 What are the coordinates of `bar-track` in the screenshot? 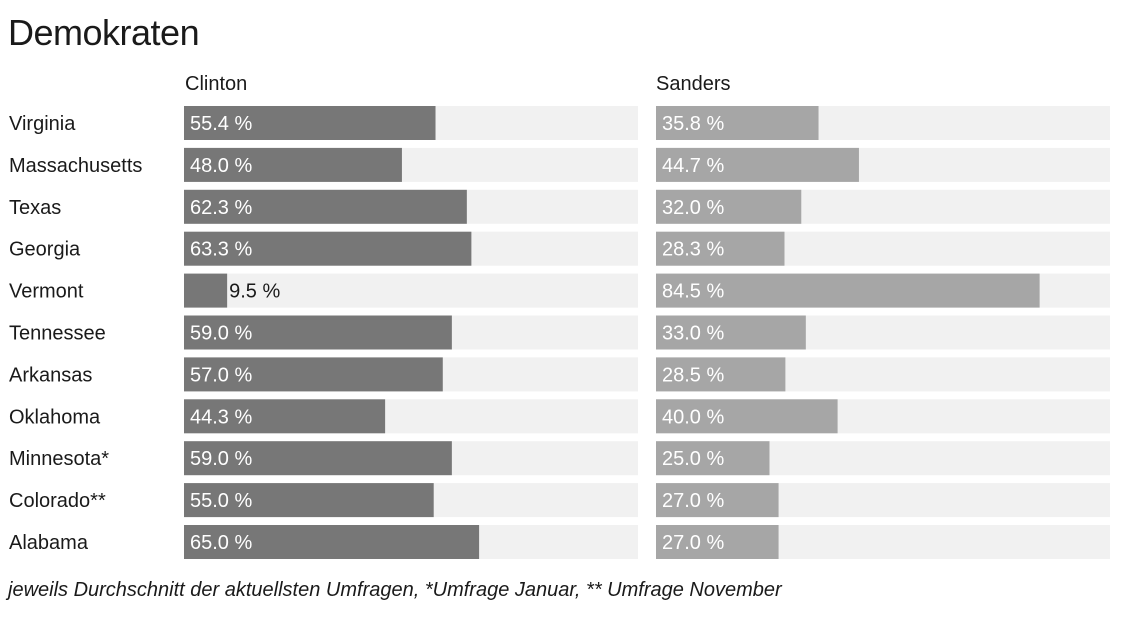 It's located at (411, 290).